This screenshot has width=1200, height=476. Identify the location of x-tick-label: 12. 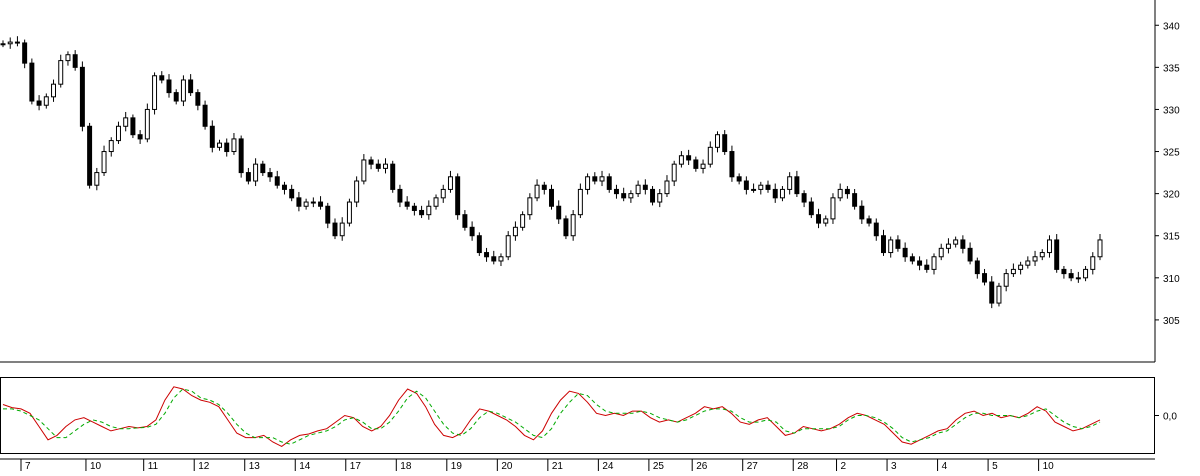
(204, 466).